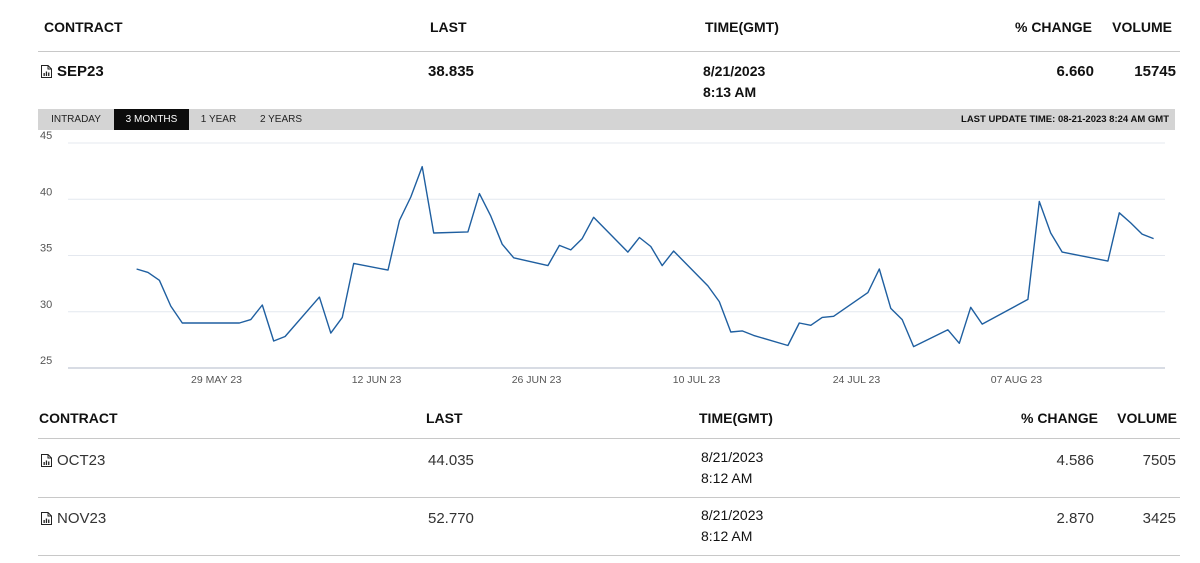 This screenshot has width=1200, height=563. Describe the element at coordinates (216, 380) in the screenshot. I see `x-tick-label: 29 MAY 23` at that location.